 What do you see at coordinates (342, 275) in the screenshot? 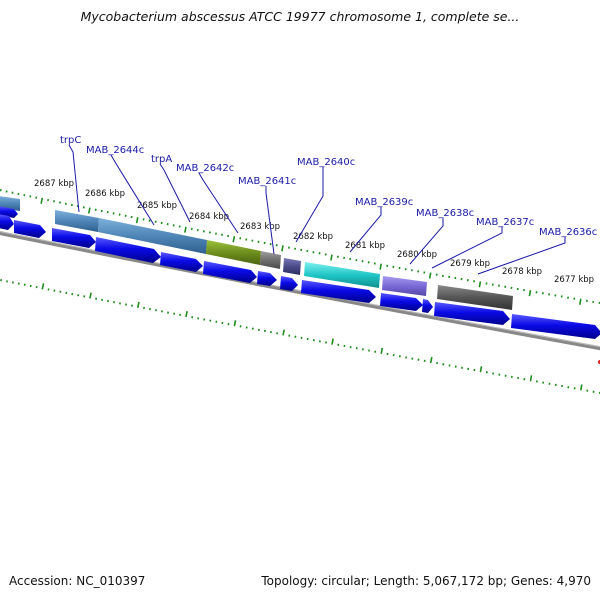
I see `feature-MAB_2640c` at bounding box center [342, 275].